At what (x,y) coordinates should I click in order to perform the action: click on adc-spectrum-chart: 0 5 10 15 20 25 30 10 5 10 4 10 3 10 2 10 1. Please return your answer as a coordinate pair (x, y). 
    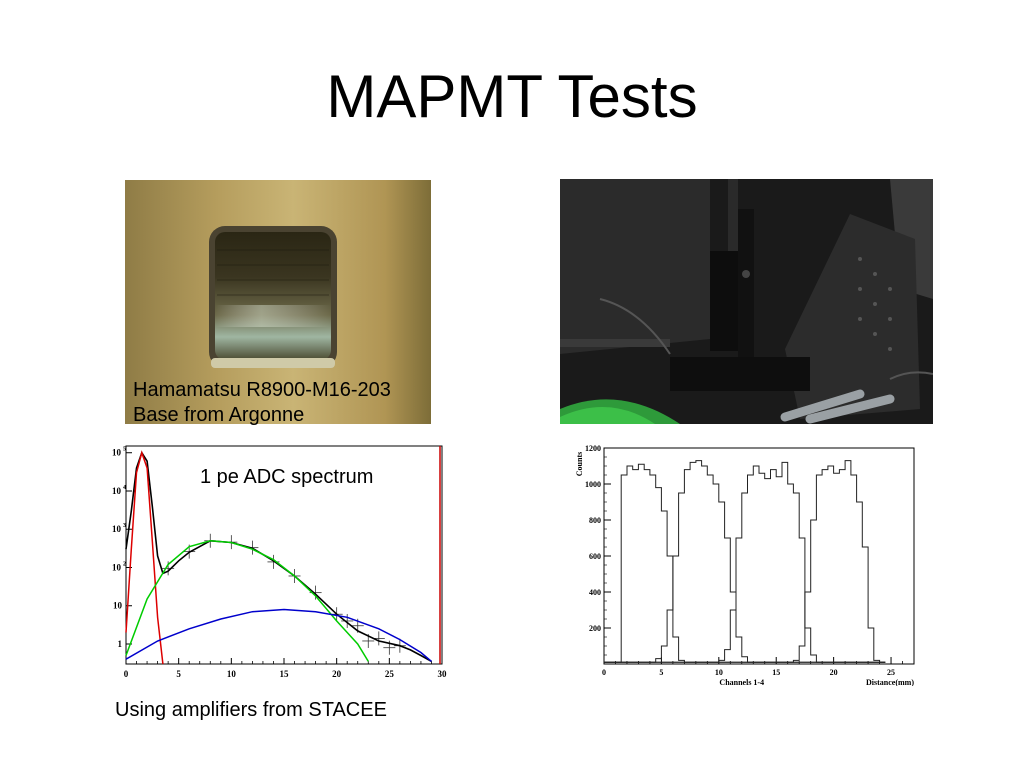
    Looking at the image, I should click on (272, 560).